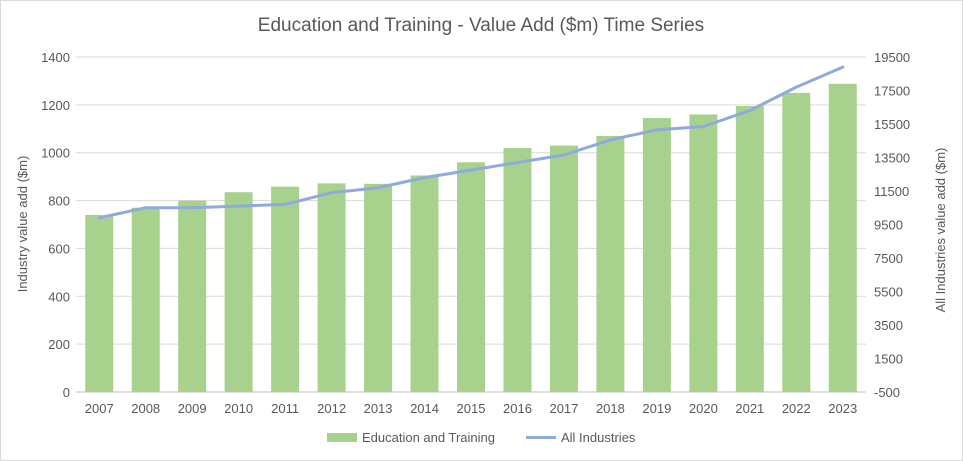 The width and height of the screenshot is (963, 461). I want to click on x-tick-label: 2016, so click(517, 408).